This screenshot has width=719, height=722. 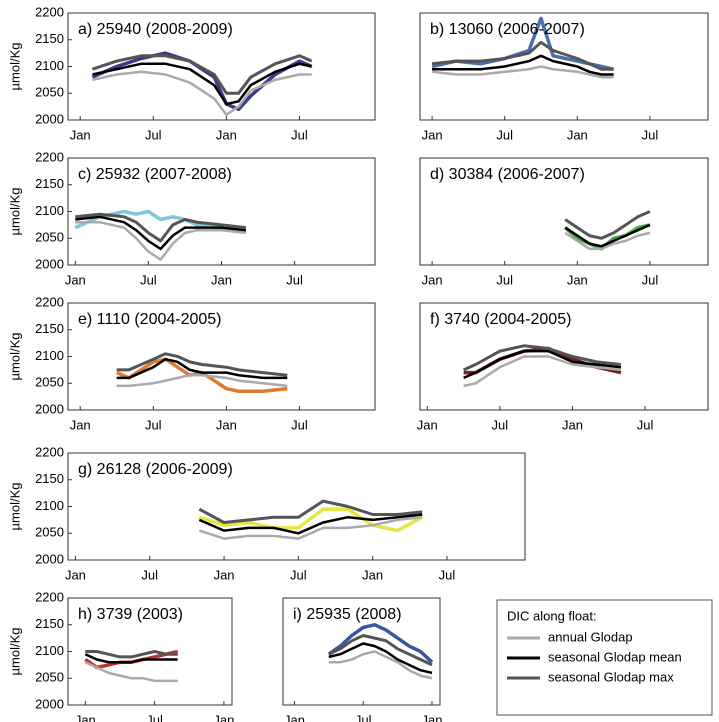 What do you see at coordinates (130, 614) in the screenshot?
I see `panel-title: h) 3739 (2003)` at bounding box center [130, 614].